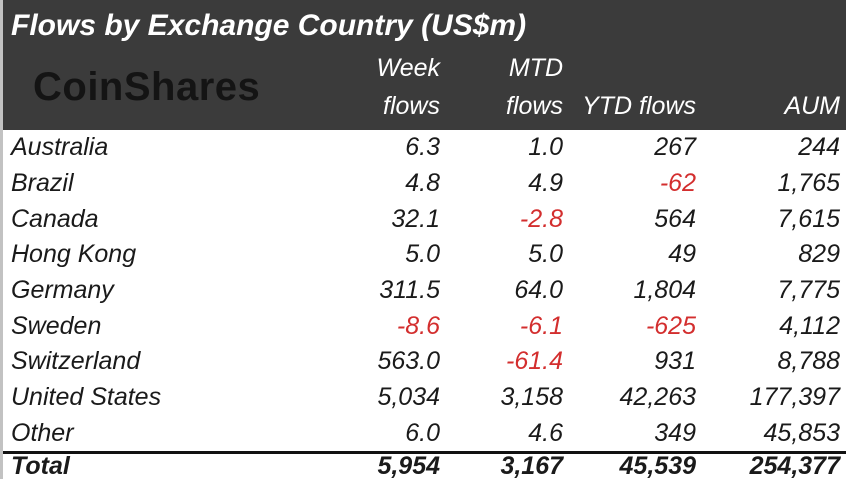  I want to click on ytd-flows-cell: 931, so click(675, 361).